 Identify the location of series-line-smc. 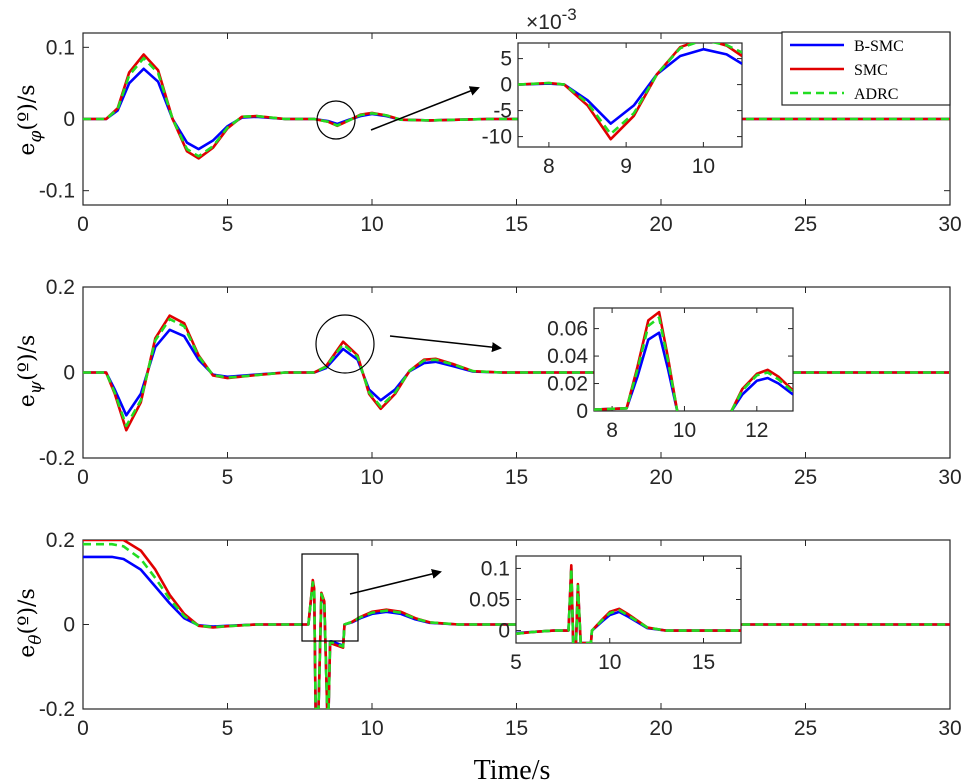
(628, 603).